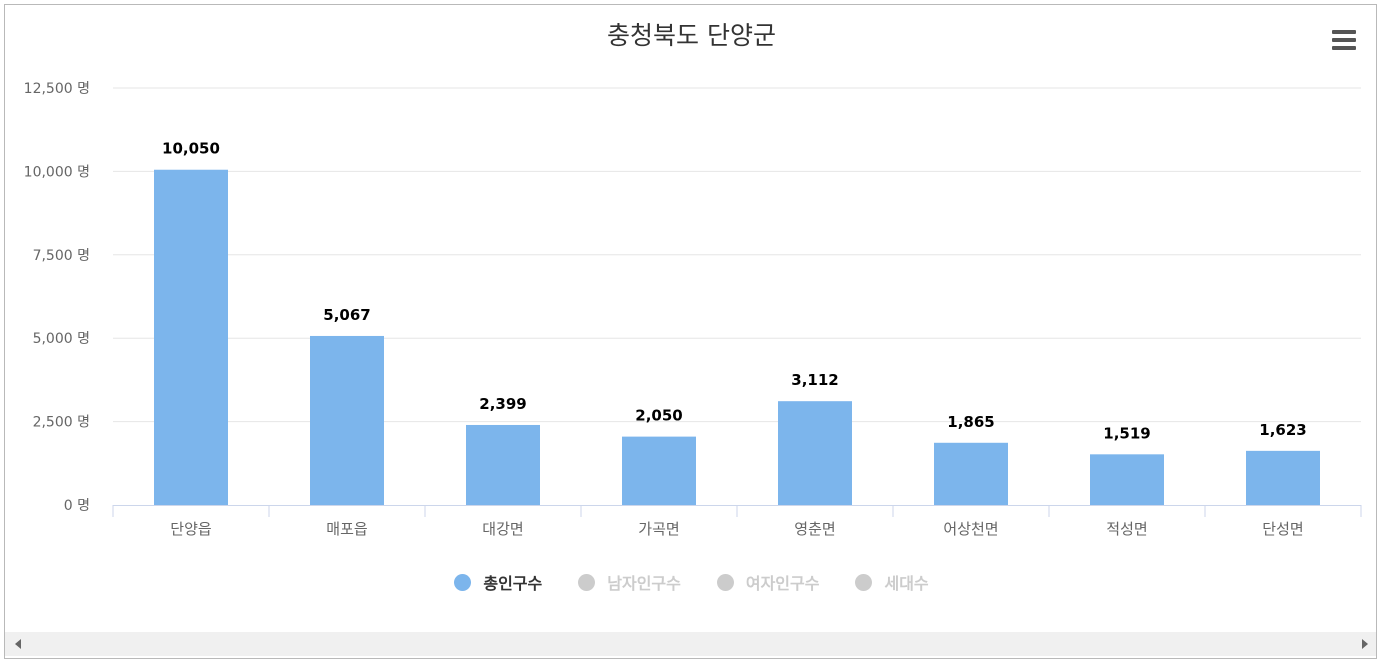 This screenshot has height=665, width=1383. What do you see at coordinates (1282, 529) in the screenshot?
I see `x-tick-label: 단성면` at bounding box center [1282, 529].